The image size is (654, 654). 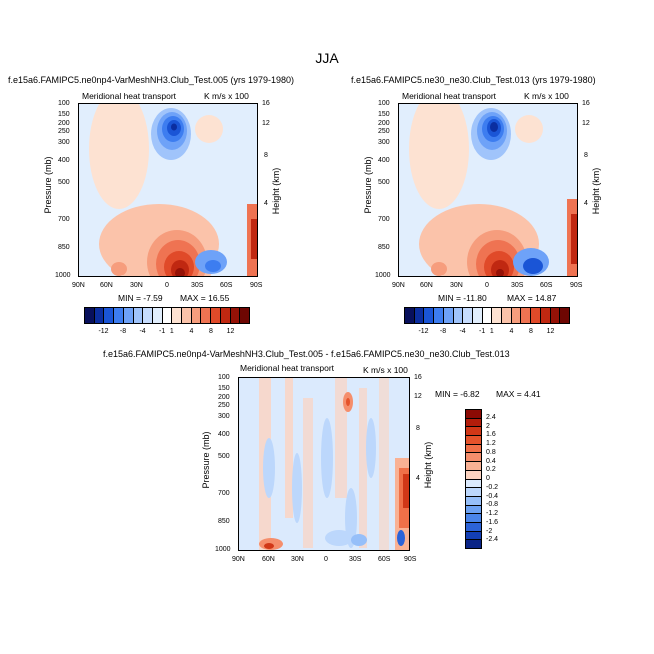 I want to click on panel1-ptick: 1000, so click(x=63, y=275).